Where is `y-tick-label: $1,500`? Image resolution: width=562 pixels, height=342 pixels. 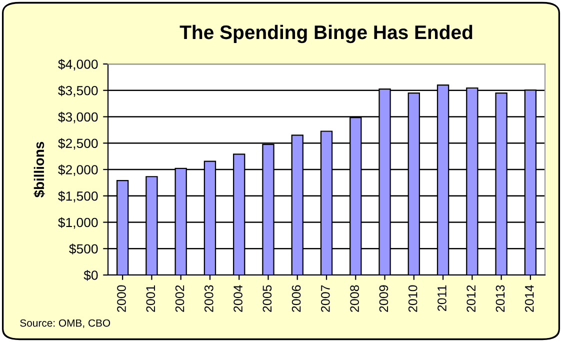 y-tick-label: $1,500 is located at coordinates (78, 196).